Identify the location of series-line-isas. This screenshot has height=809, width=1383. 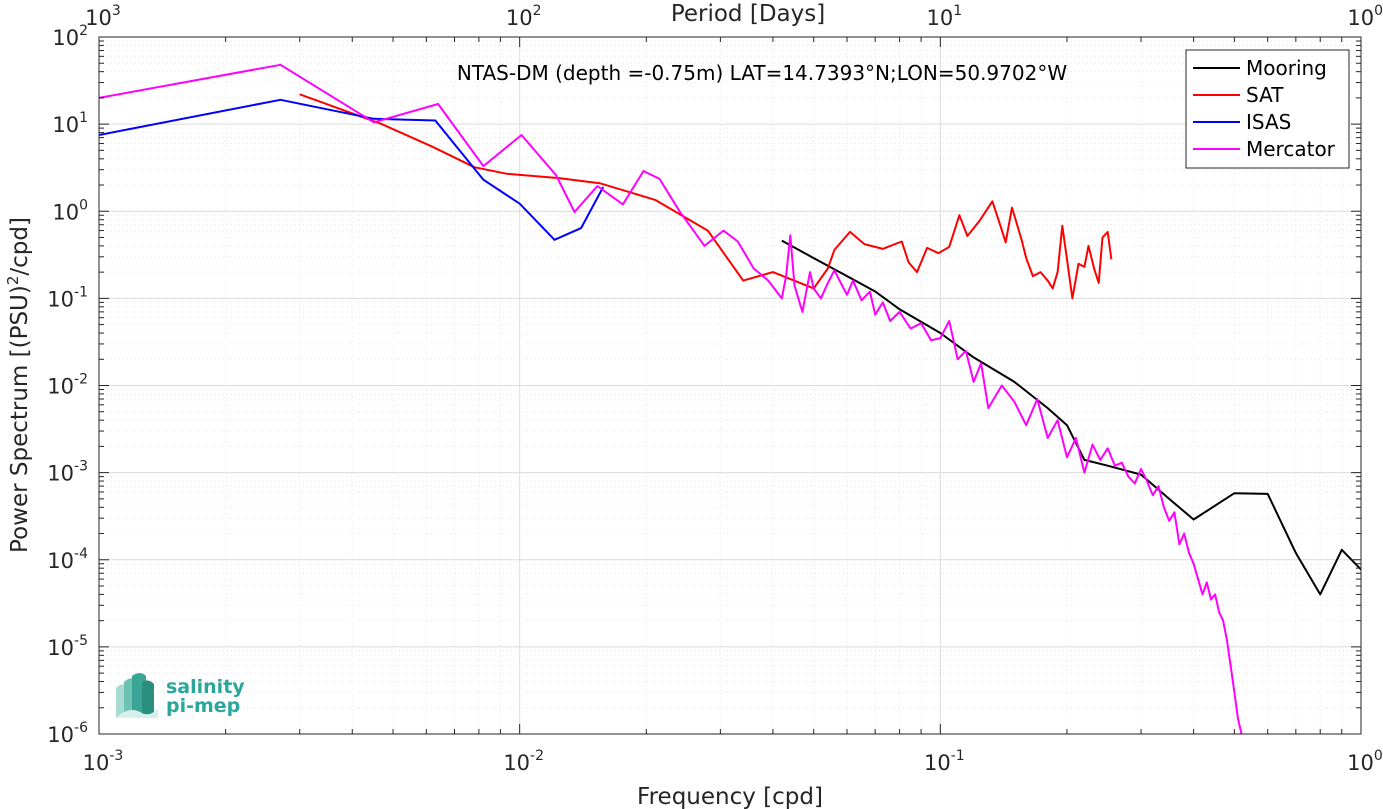
(352, 169).